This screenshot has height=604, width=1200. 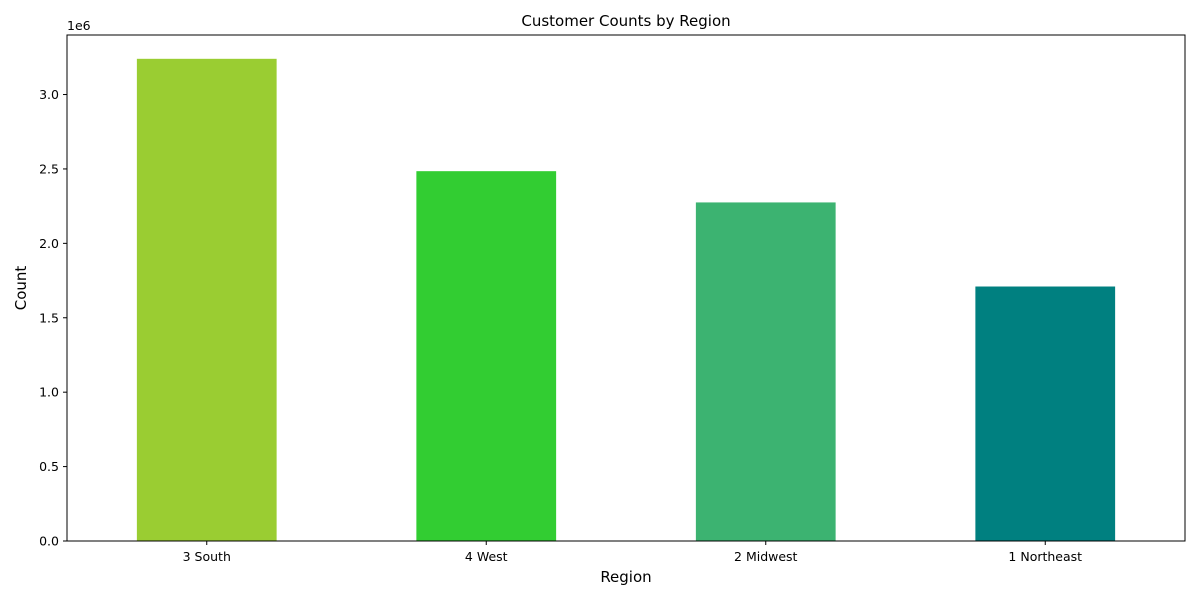 What do you see at coordinates (206, 299) in the screenshot?
I see `bar-3-south` at bounding box center [206, 299].